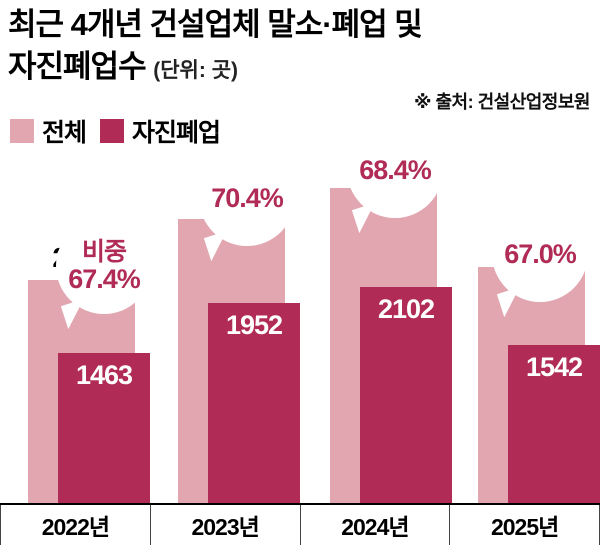 The image size is (600, 545). I want to click on x-axis-line, so click(300, 504).